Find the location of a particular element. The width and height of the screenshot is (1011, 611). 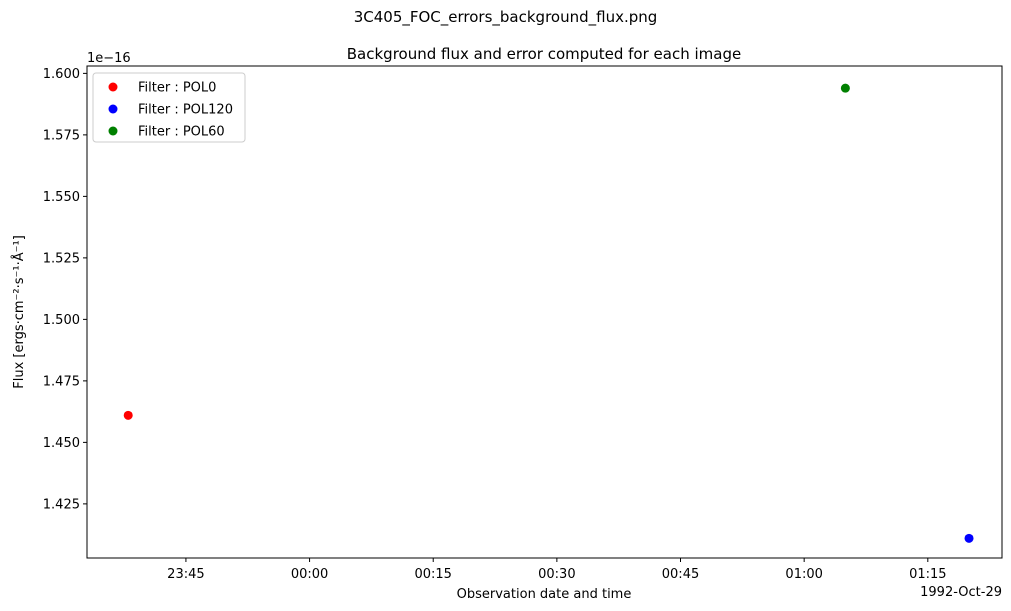

y-tick-label: 1.500 is located at coordinates (61, 320).